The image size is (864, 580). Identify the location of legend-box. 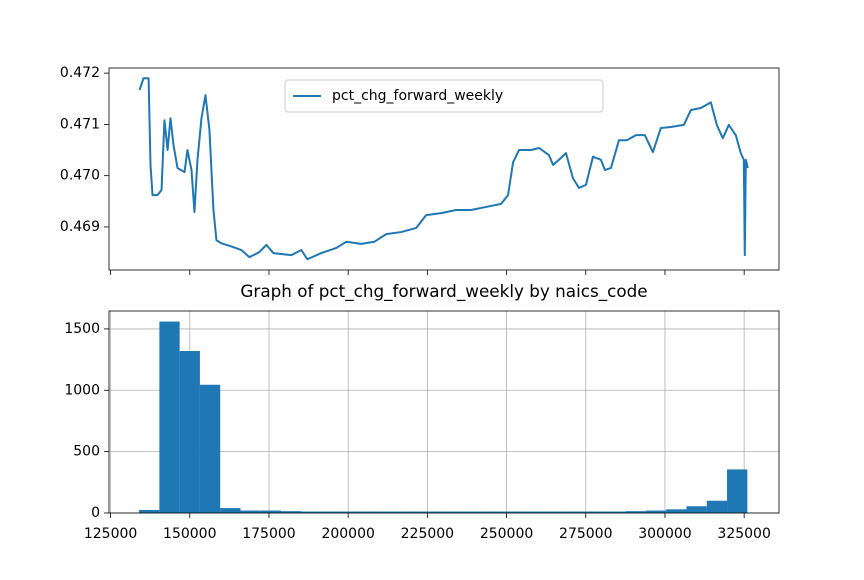
(444, 96).